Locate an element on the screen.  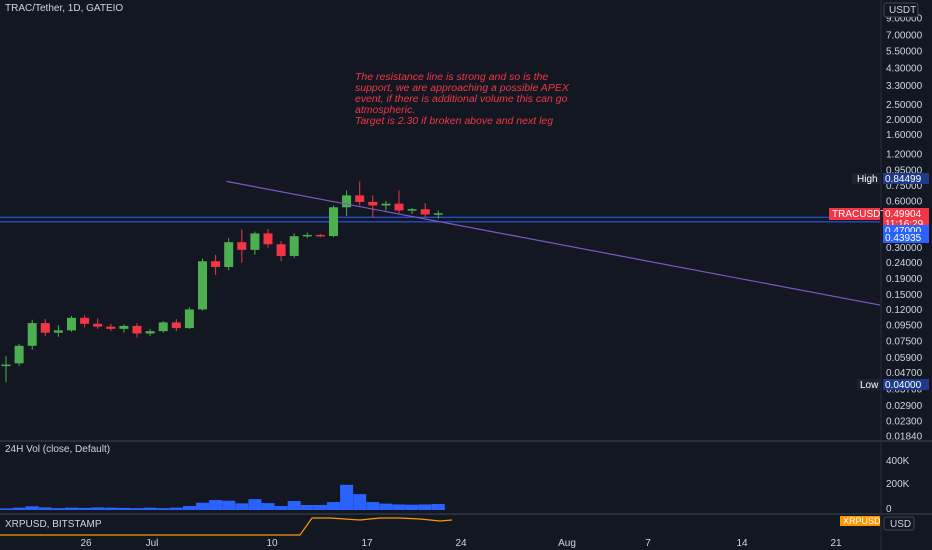
support-2-value: 0.43935 is located at coordinates (903, 238).